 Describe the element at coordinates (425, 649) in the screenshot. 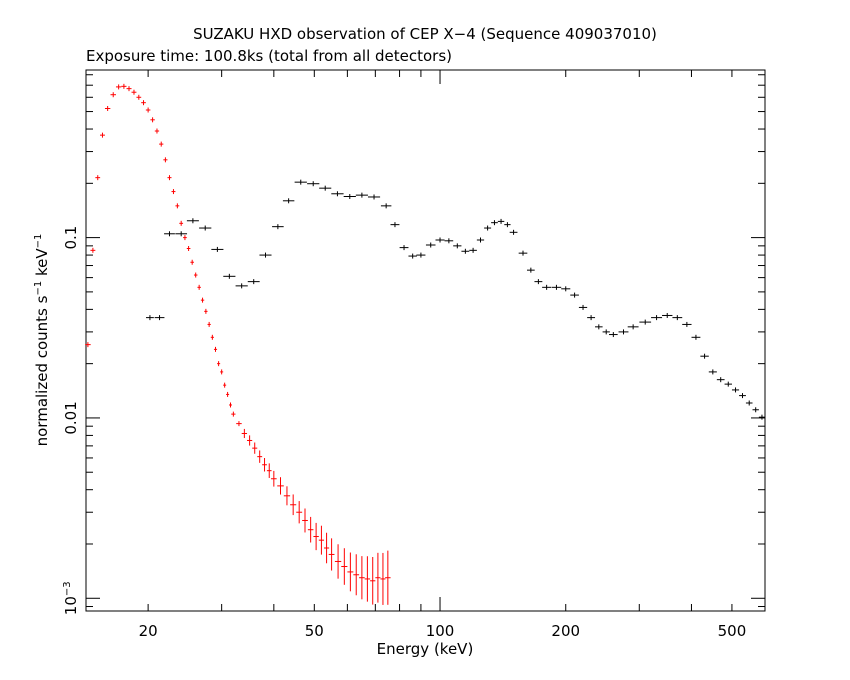

I see `x-axis-label: Energy (keV)` at that location.